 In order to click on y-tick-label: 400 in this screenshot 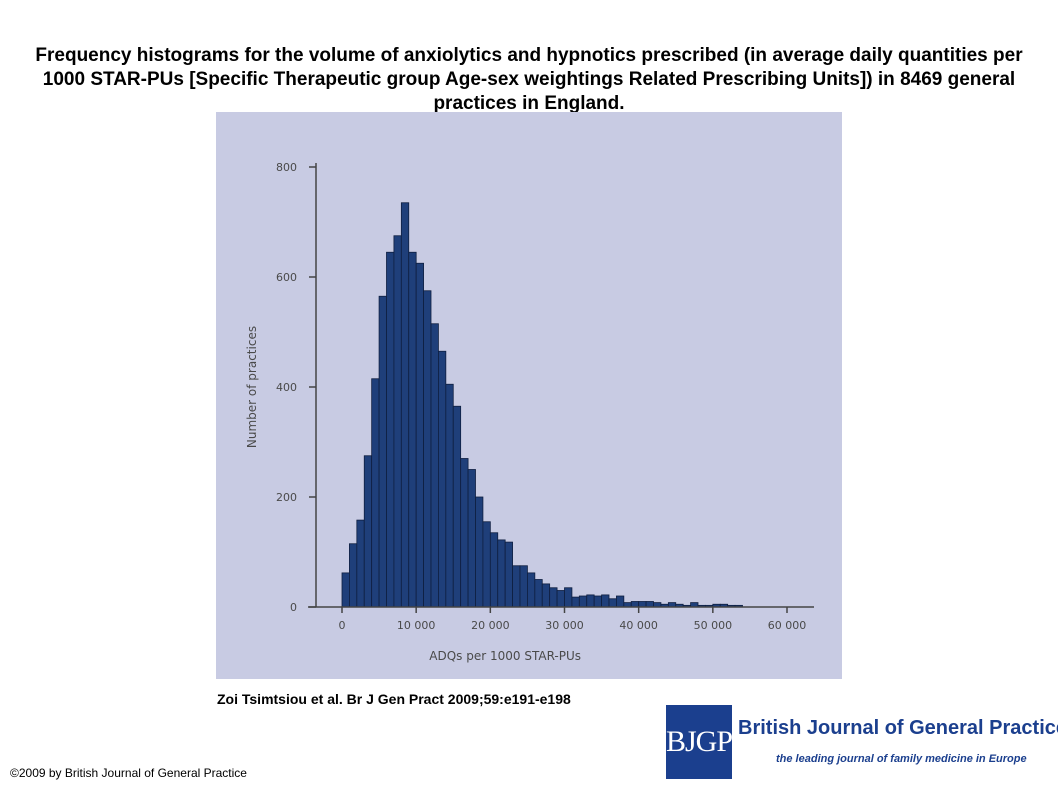, I will do `click(286, 387)`.